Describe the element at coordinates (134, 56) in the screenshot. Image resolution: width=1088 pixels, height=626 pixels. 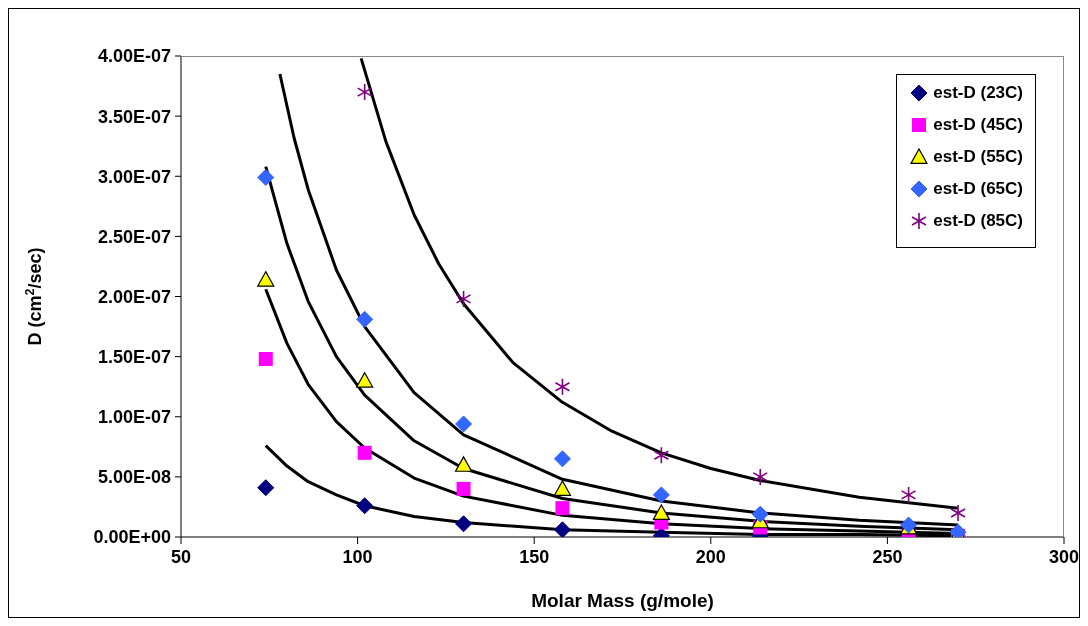
I see `y-tick-label: 4.00E-07` at that location.